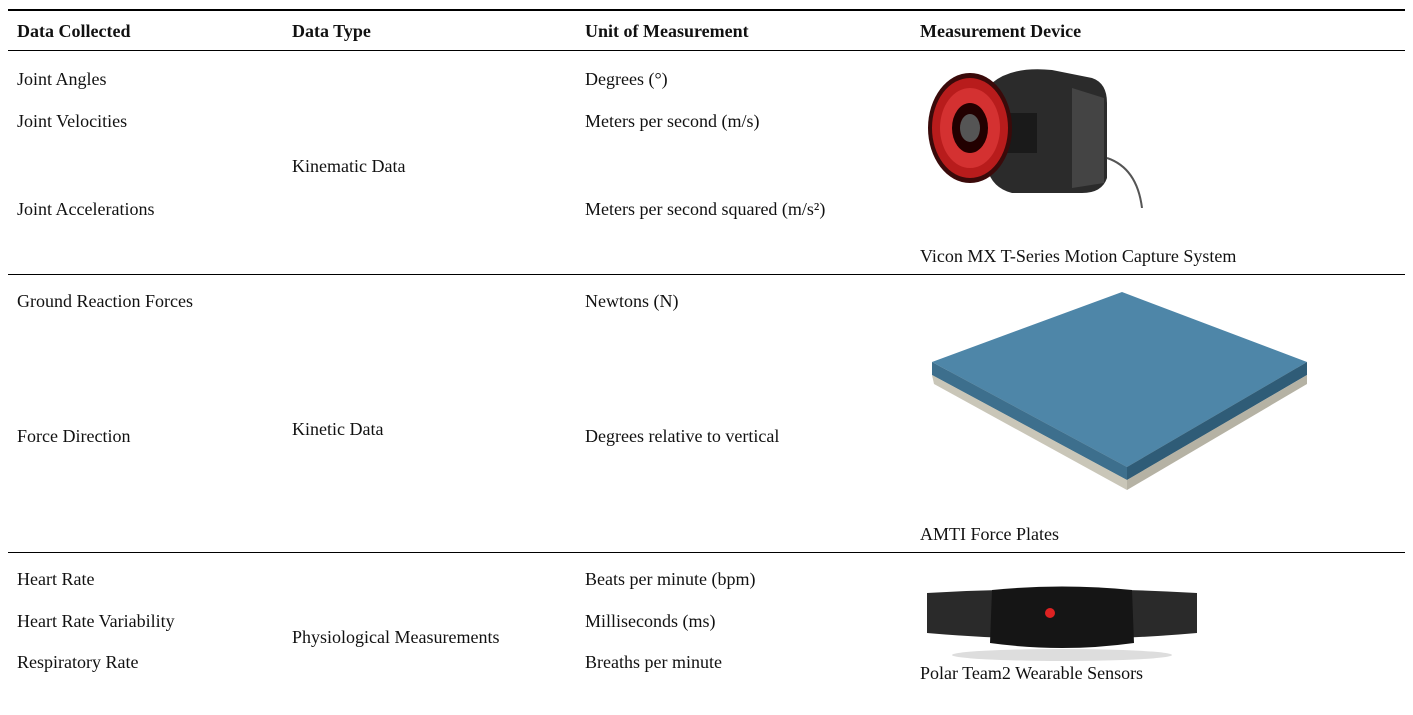 This screenshot has height=715, width=1413. What do you see at coordinates (706, 50) in the screenshot?
I see `header-rule` at bounding box center [706, 50].